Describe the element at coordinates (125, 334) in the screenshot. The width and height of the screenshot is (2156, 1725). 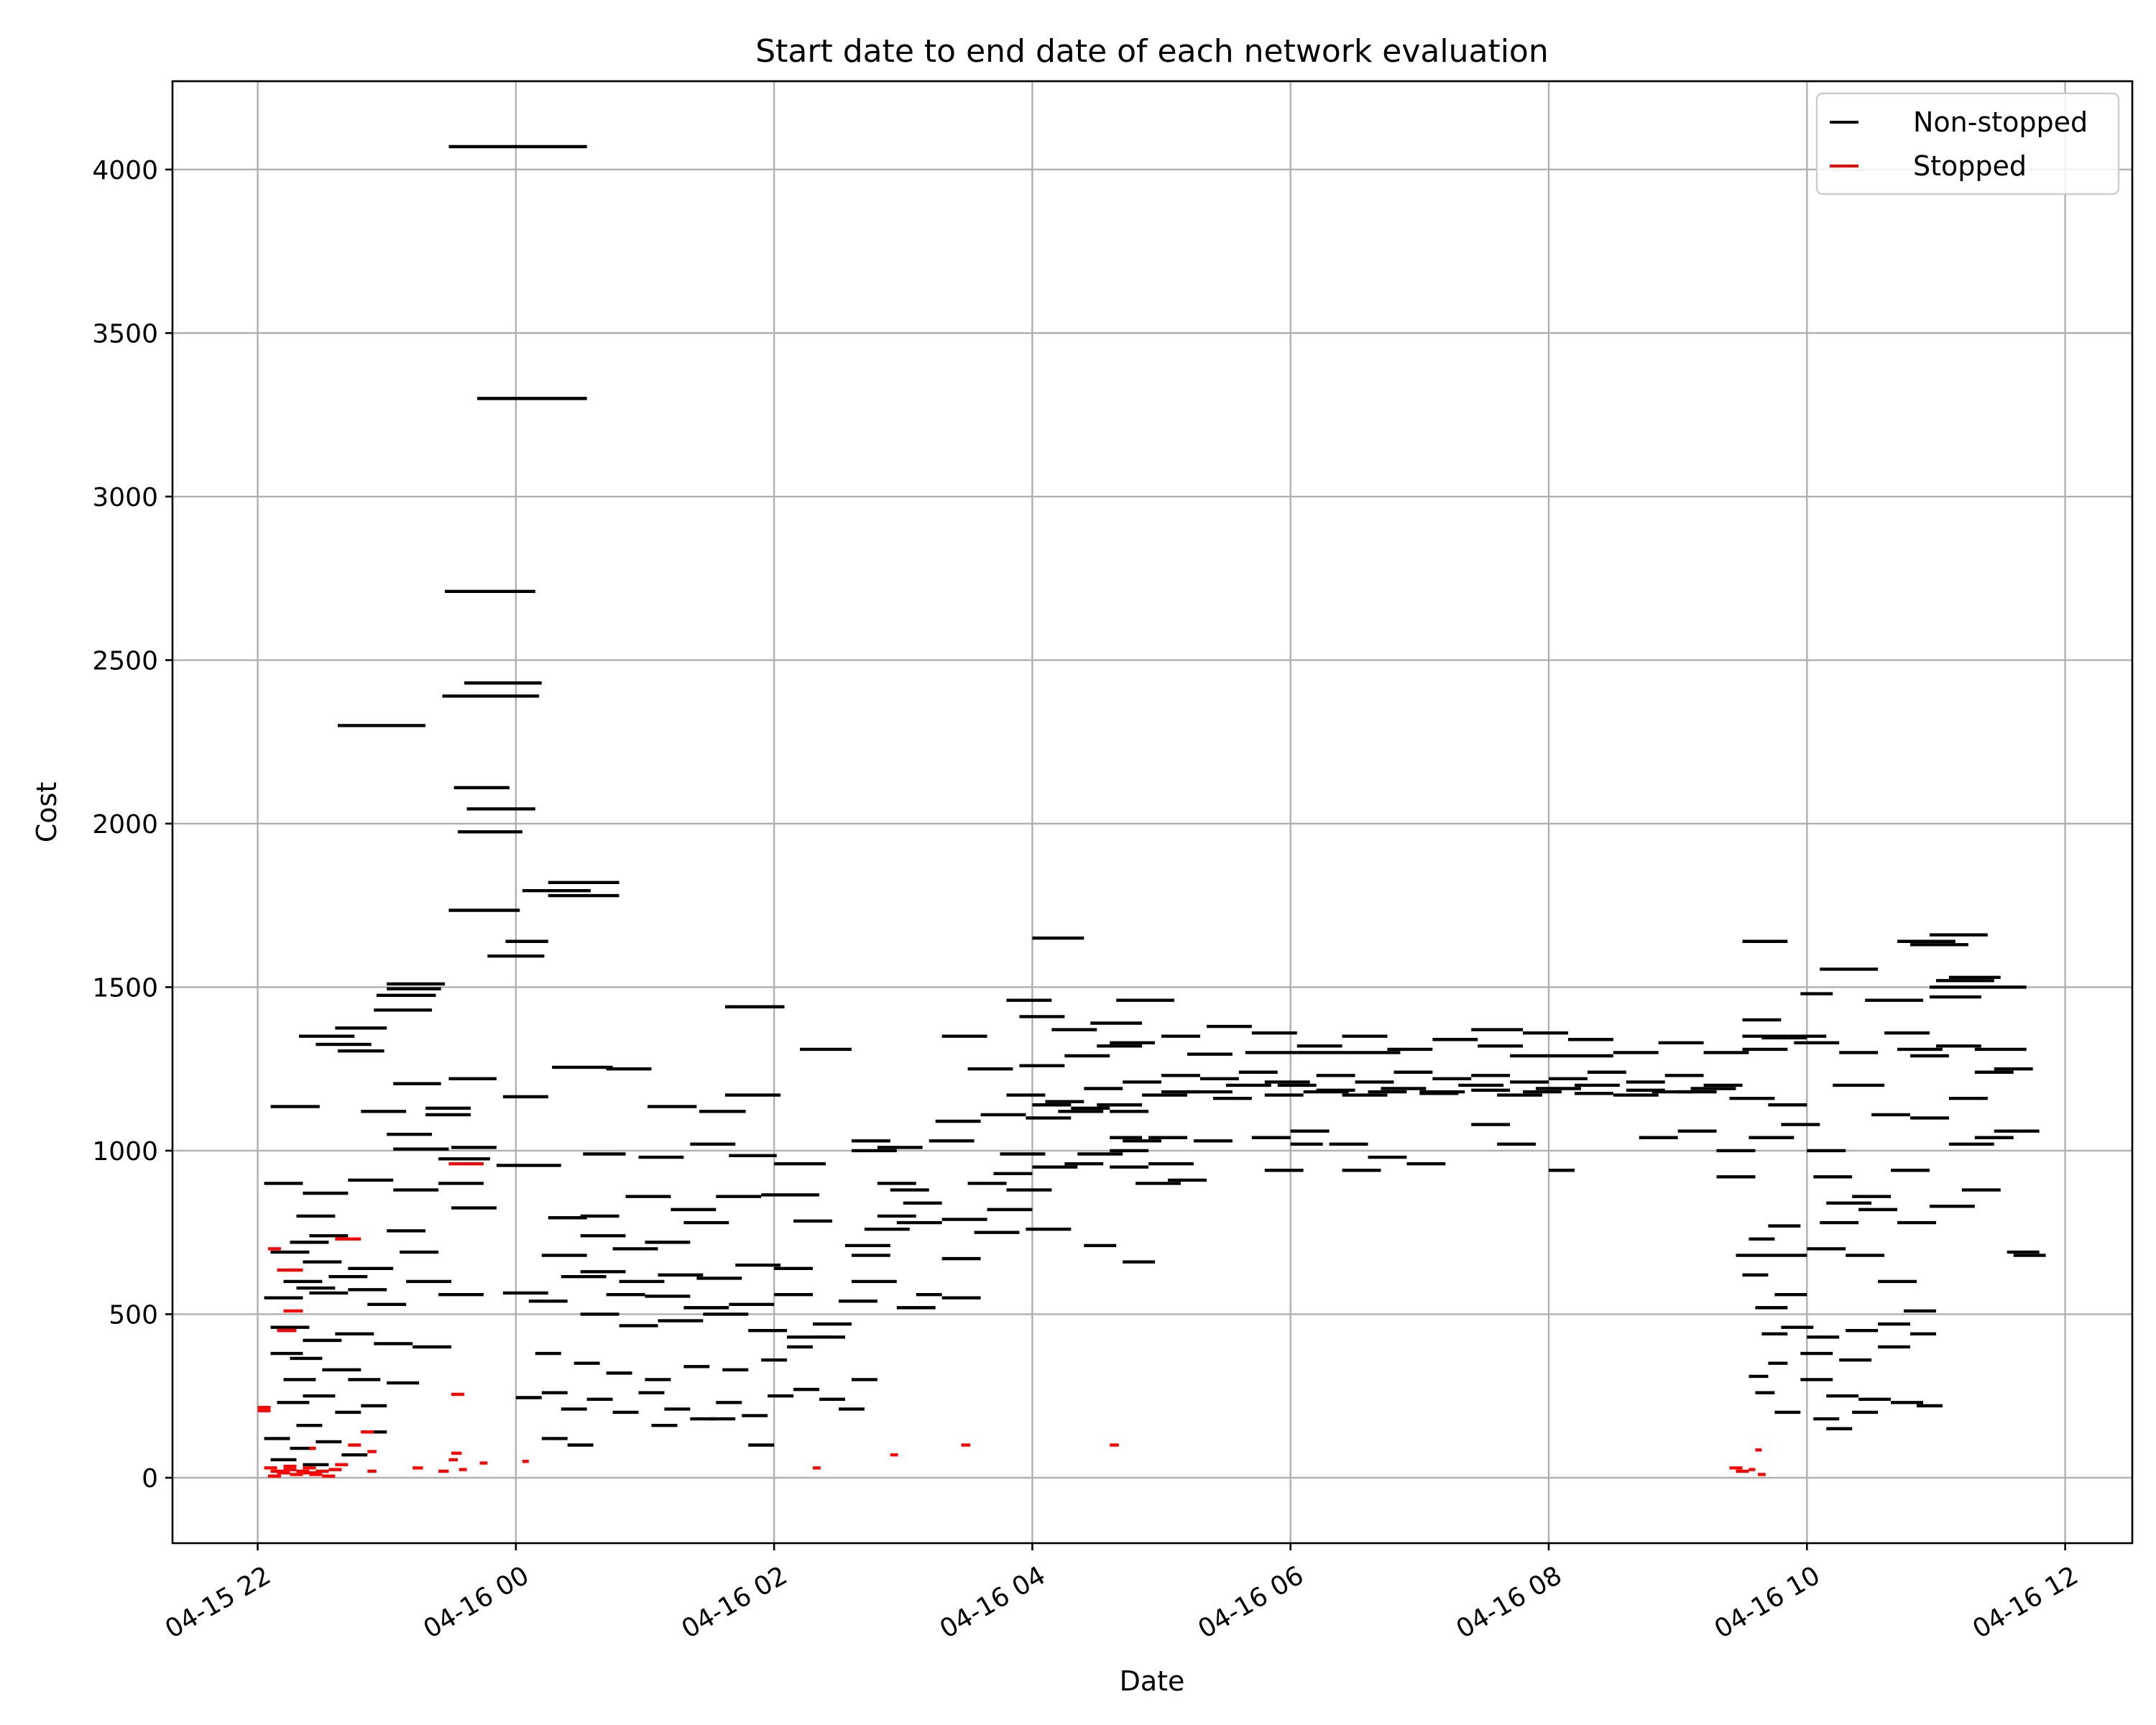
I see `y-tick-label-7: 3500` at that location.